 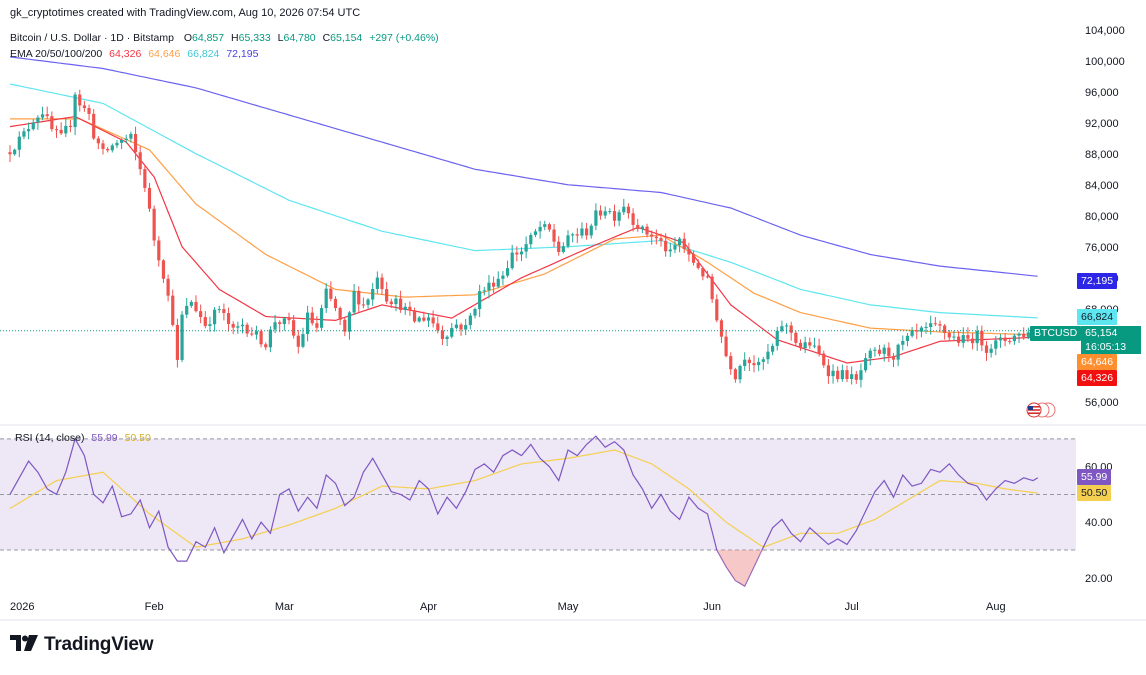 What do you see at coordinates (208, 38) in the screenshot?
I see `open-value: 64,857` at bounding box center [208, 38].